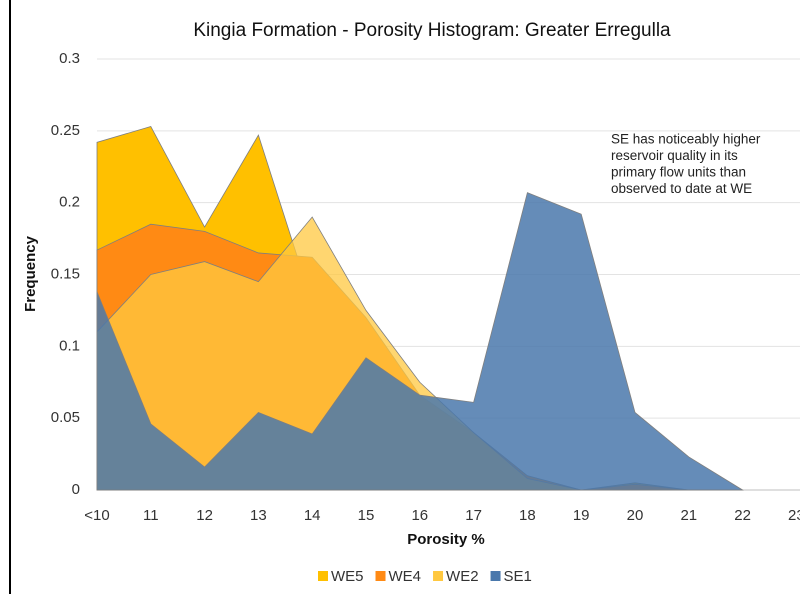 The width and height of the screenshot is (800, 594). What do you see at coordinates (76, 489) in the screenshot?
I see `y-tick-label: 0` at bounding box center [76, 489].